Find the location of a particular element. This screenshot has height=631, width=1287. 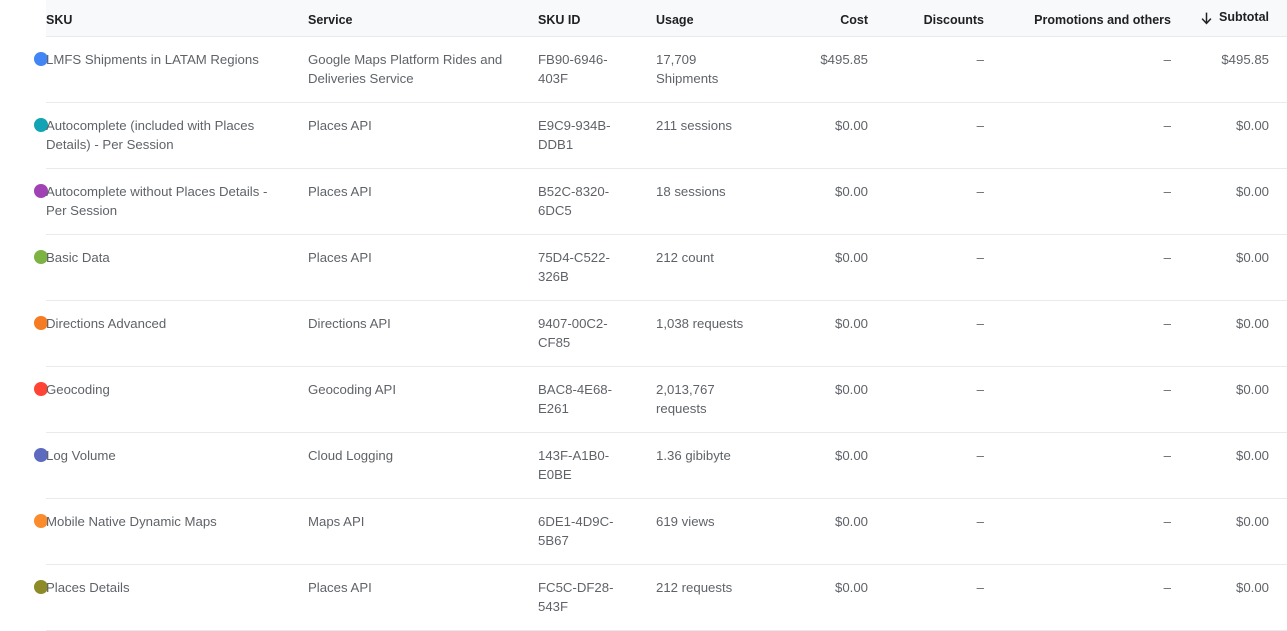

cell-service: Cloud Logging is located at coordinates (423, 465).